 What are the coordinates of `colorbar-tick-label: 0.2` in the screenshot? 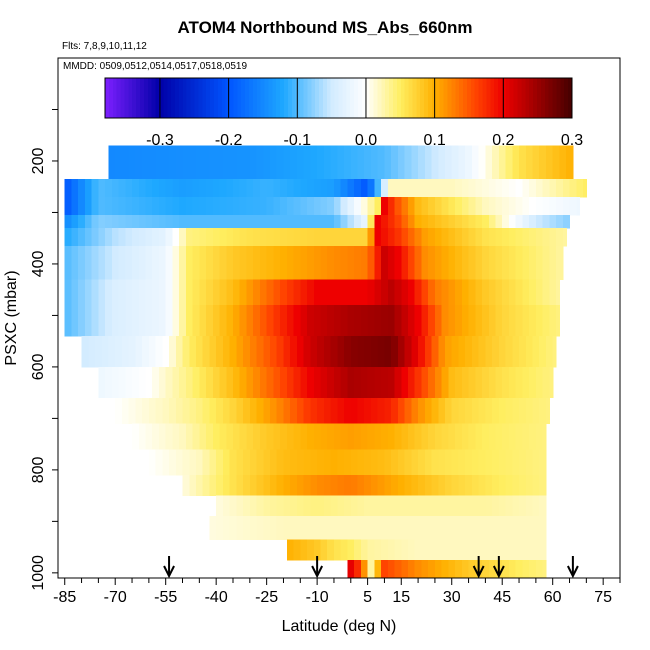 It's located at (503, 140).